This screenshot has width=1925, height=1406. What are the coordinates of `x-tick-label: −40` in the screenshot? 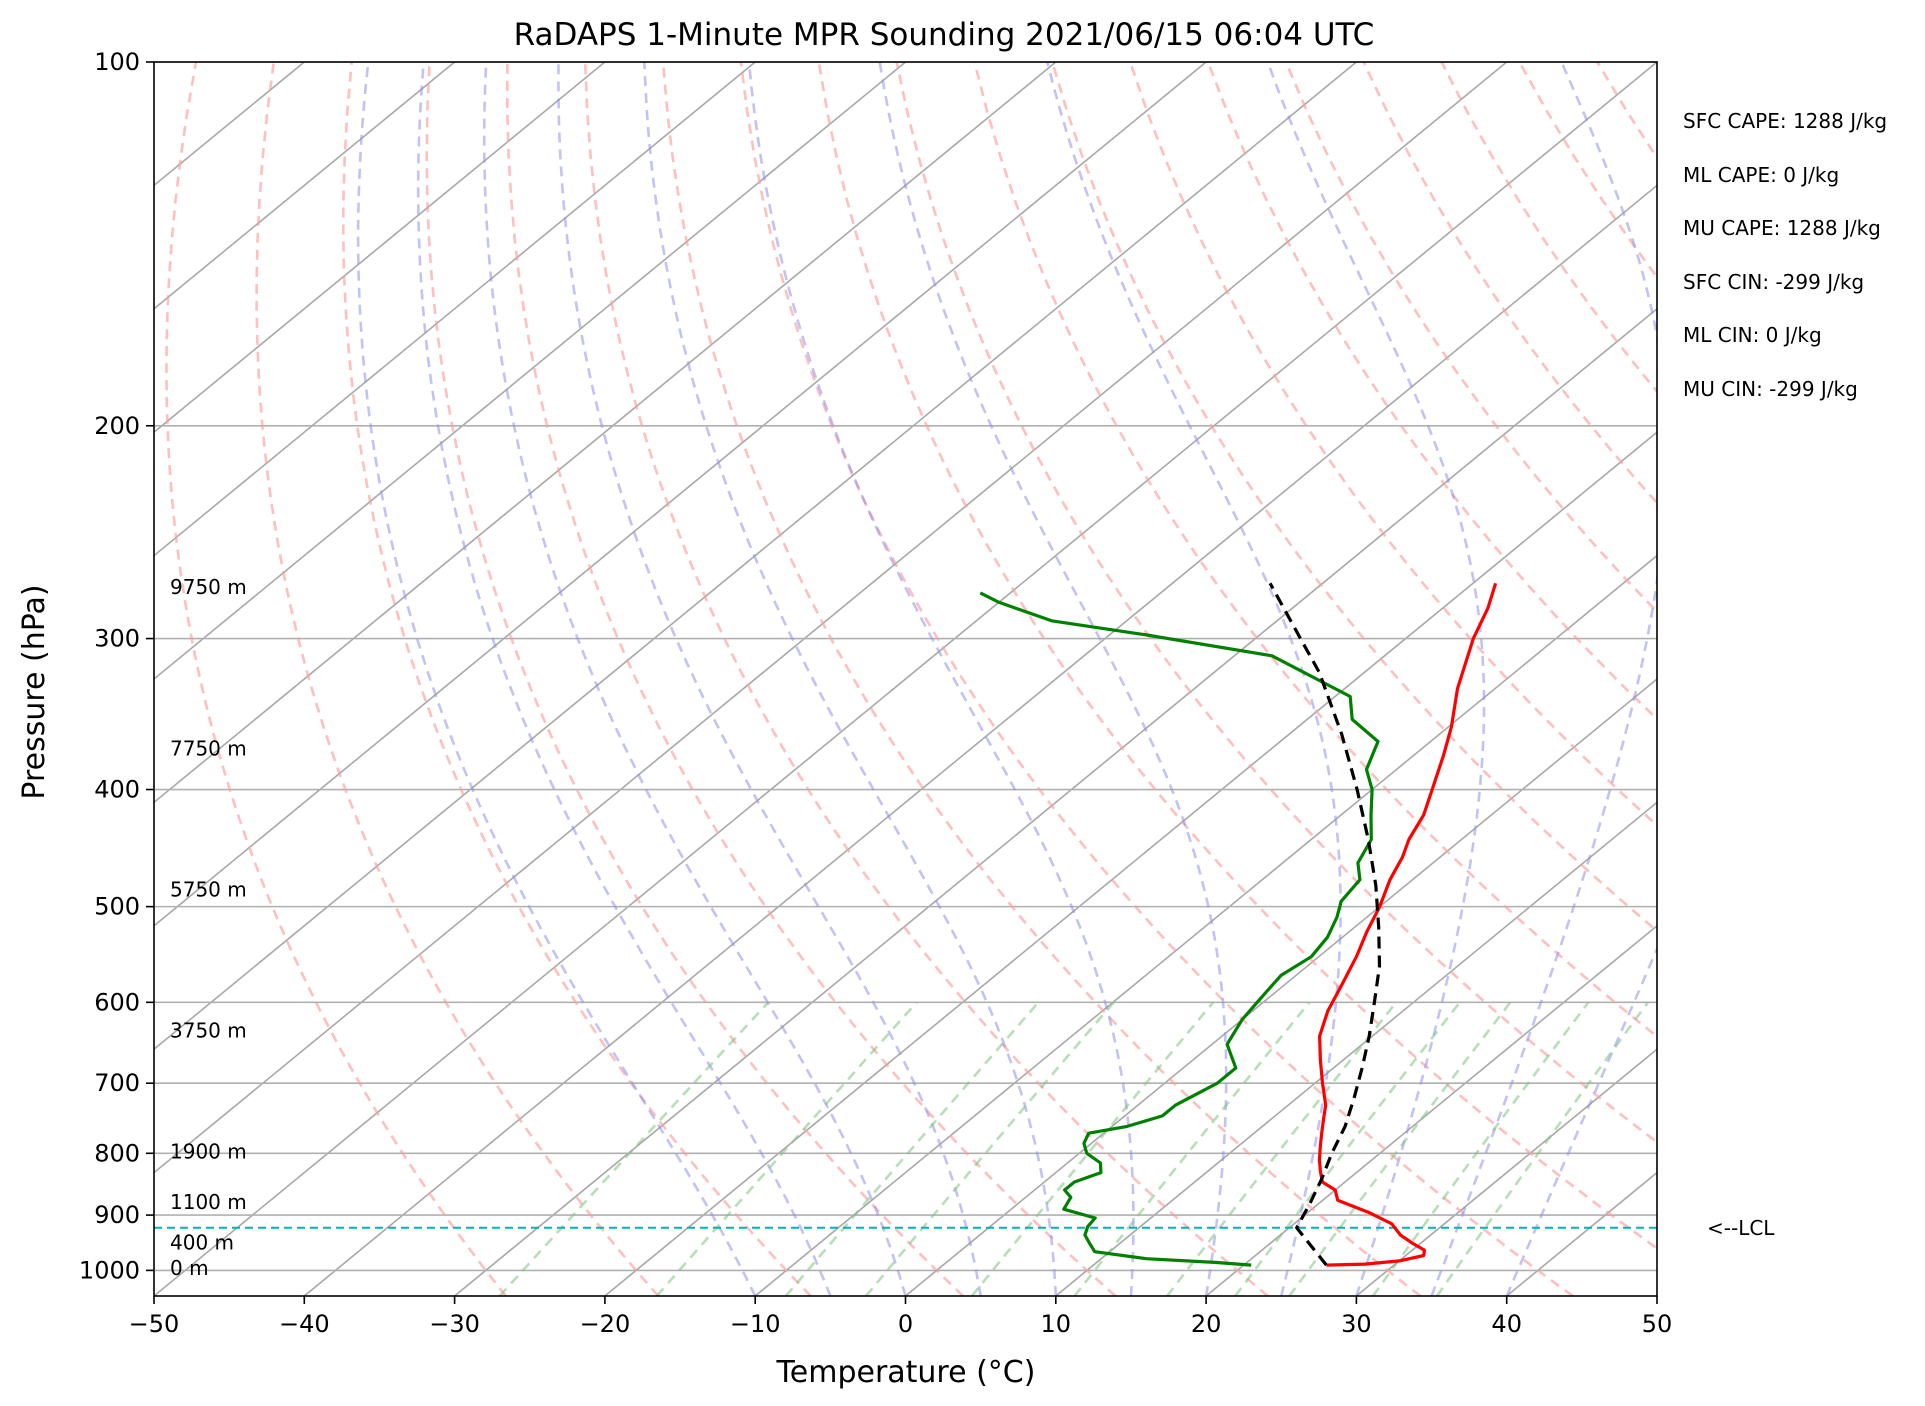 It's located at (304, 1324).